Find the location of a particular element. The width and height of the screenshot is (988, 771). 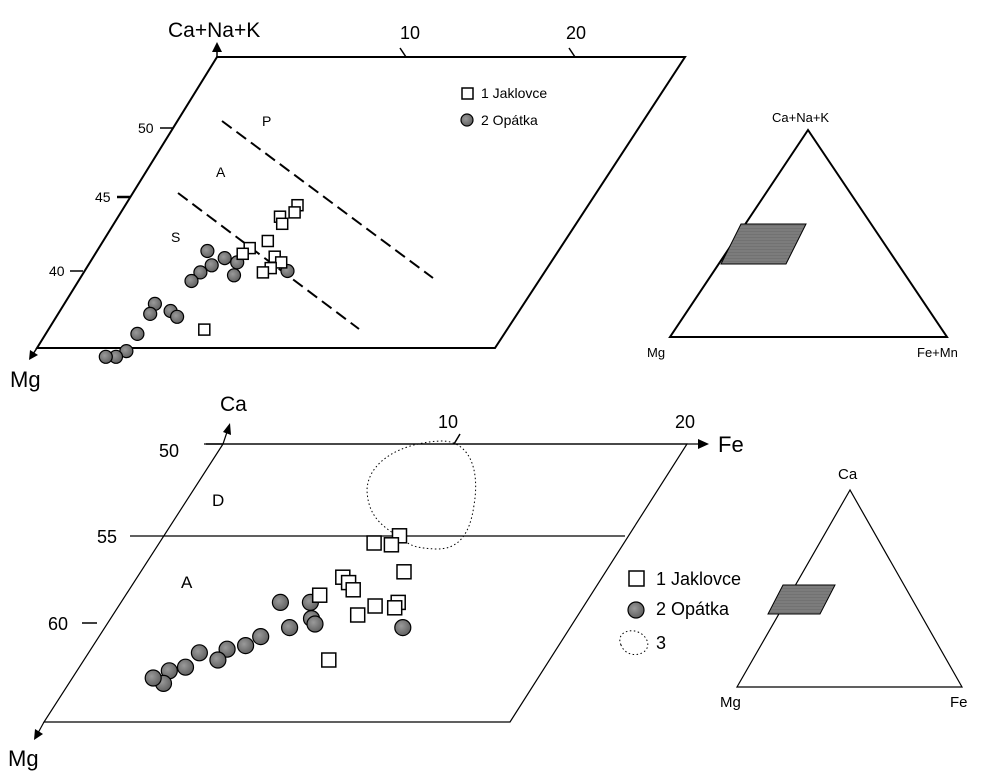

upper-y-tick-label: 40 is located at coordinates (57, 271).